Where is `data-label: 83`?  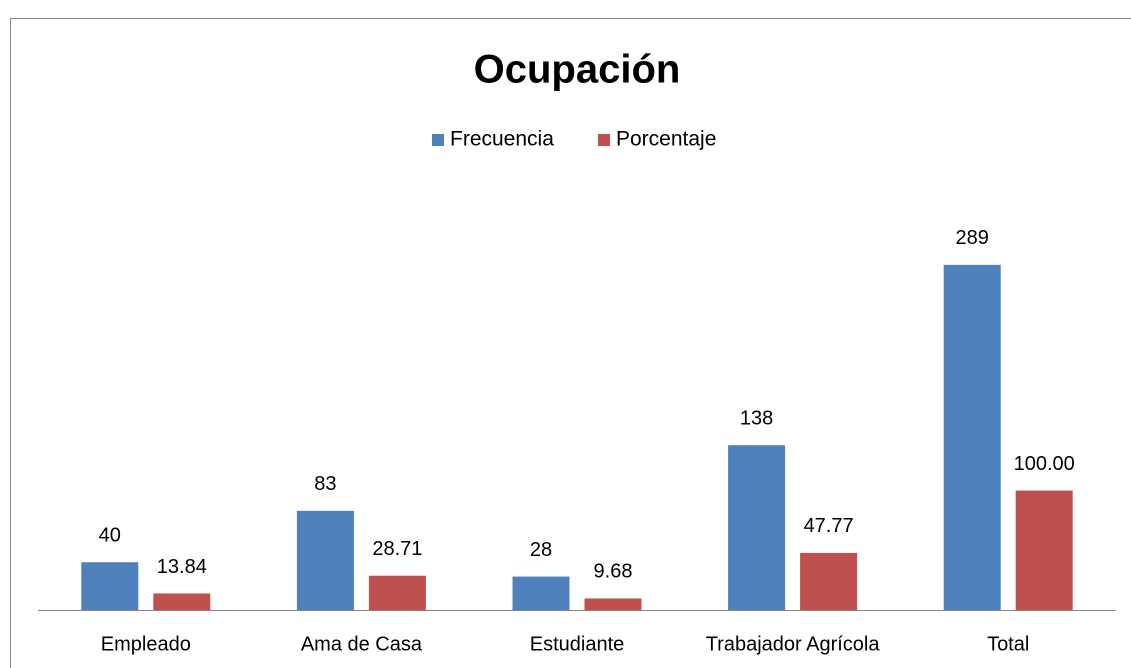 data-label: 83 is located at coordinates (325, 484).